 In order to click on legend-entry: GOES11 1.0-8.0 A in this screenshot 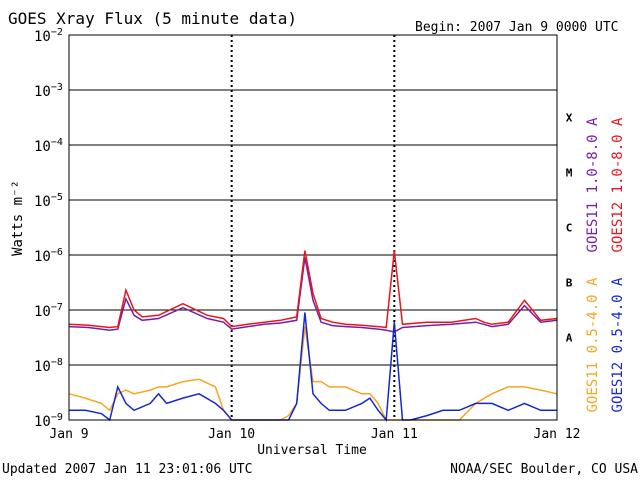, I will do `click(593, 184)`.